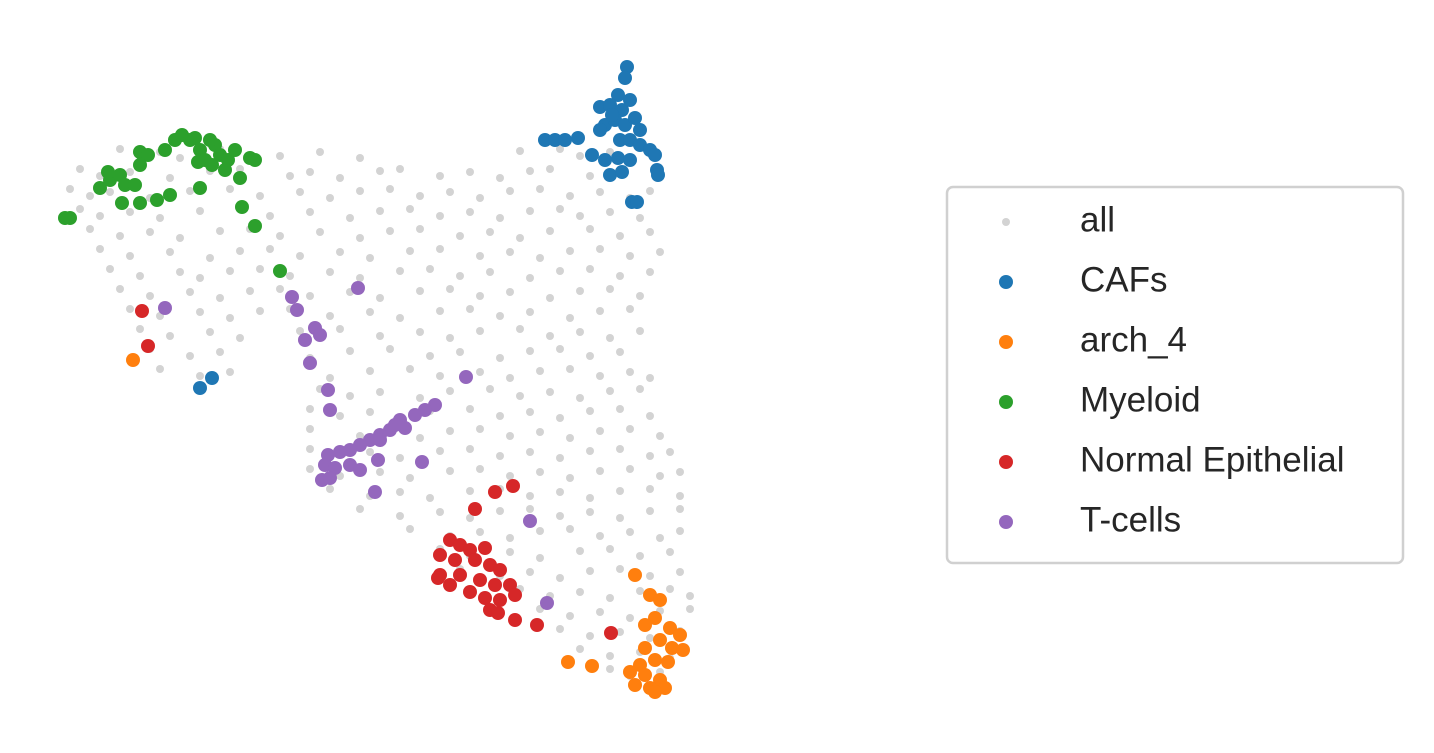  What do you see at coordinates (1212, 459) in the screenshot?
I see `legend-label: Normal Epithelial` at bounding box center [1212, 459].